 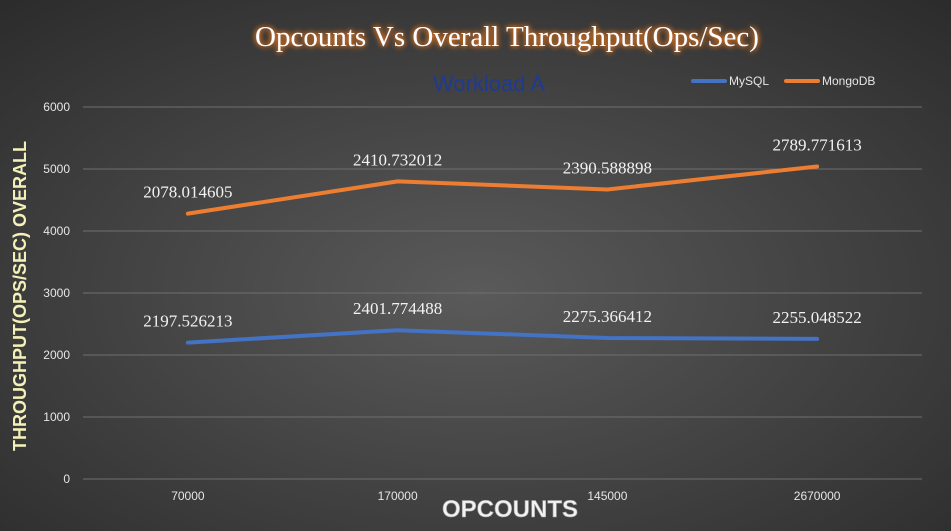 I want to click on x-tick-label: 70000, so click(x=188, y=496).